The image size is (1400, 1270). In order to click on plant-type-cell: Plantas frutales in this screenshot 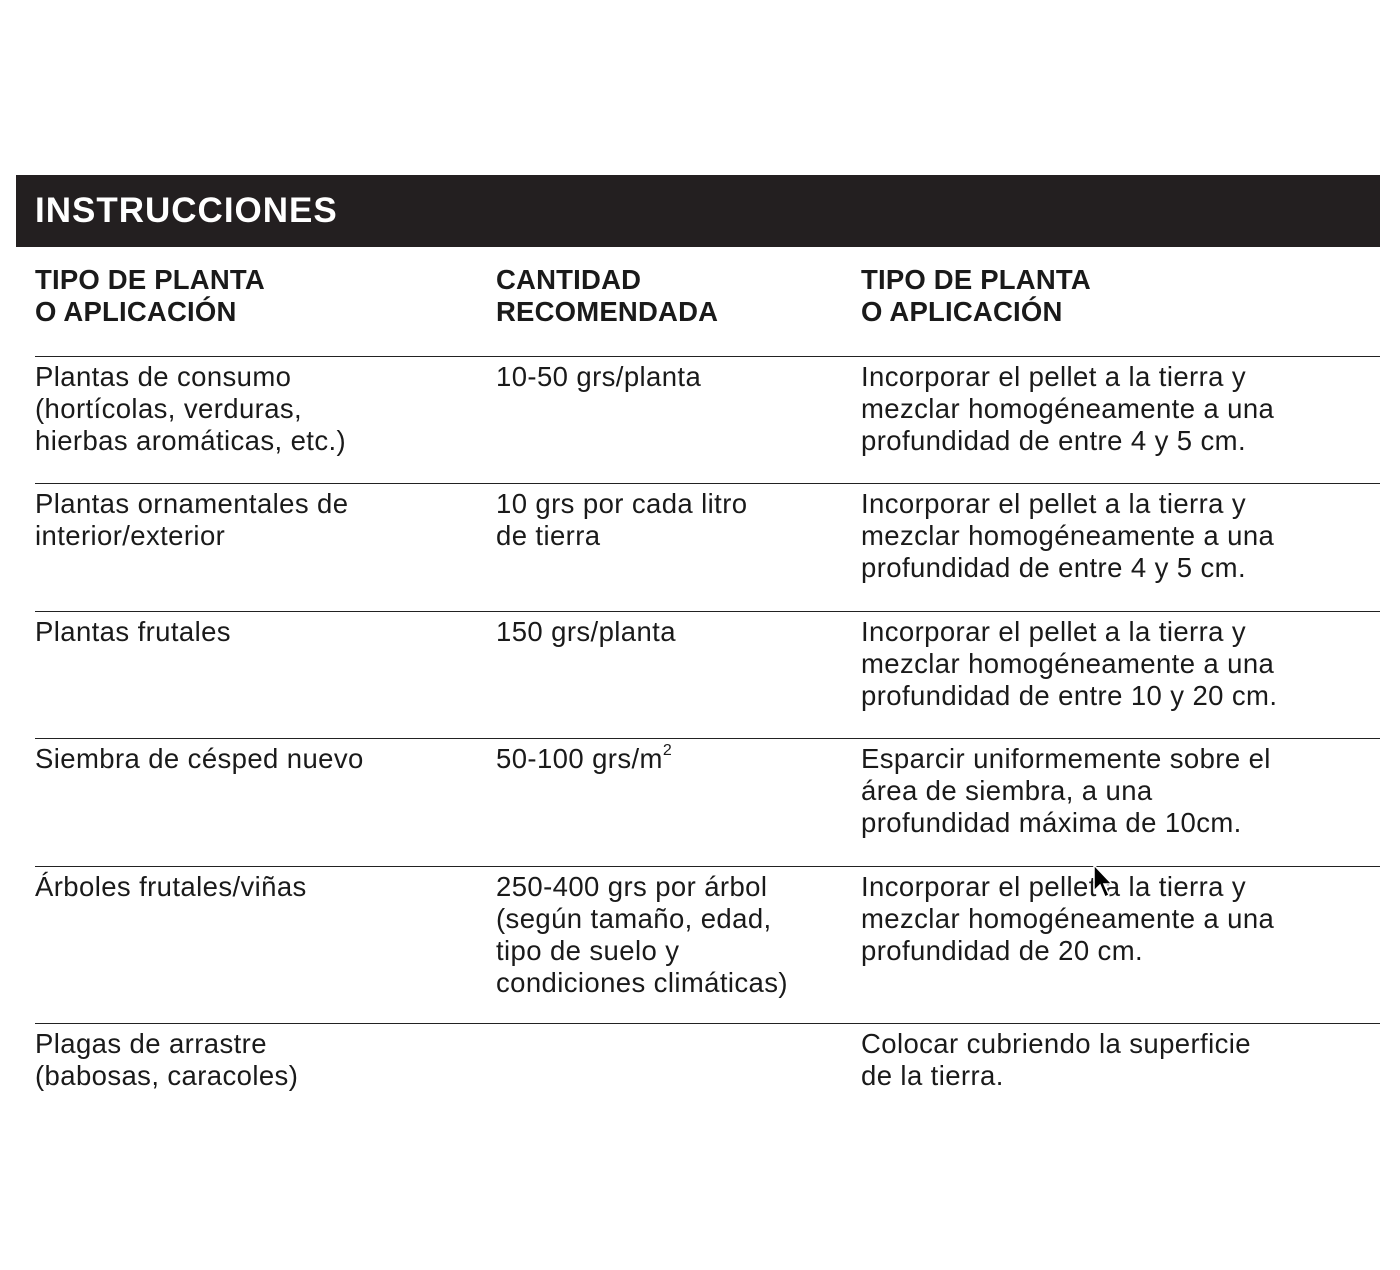, I will do `click(133, 631)`.